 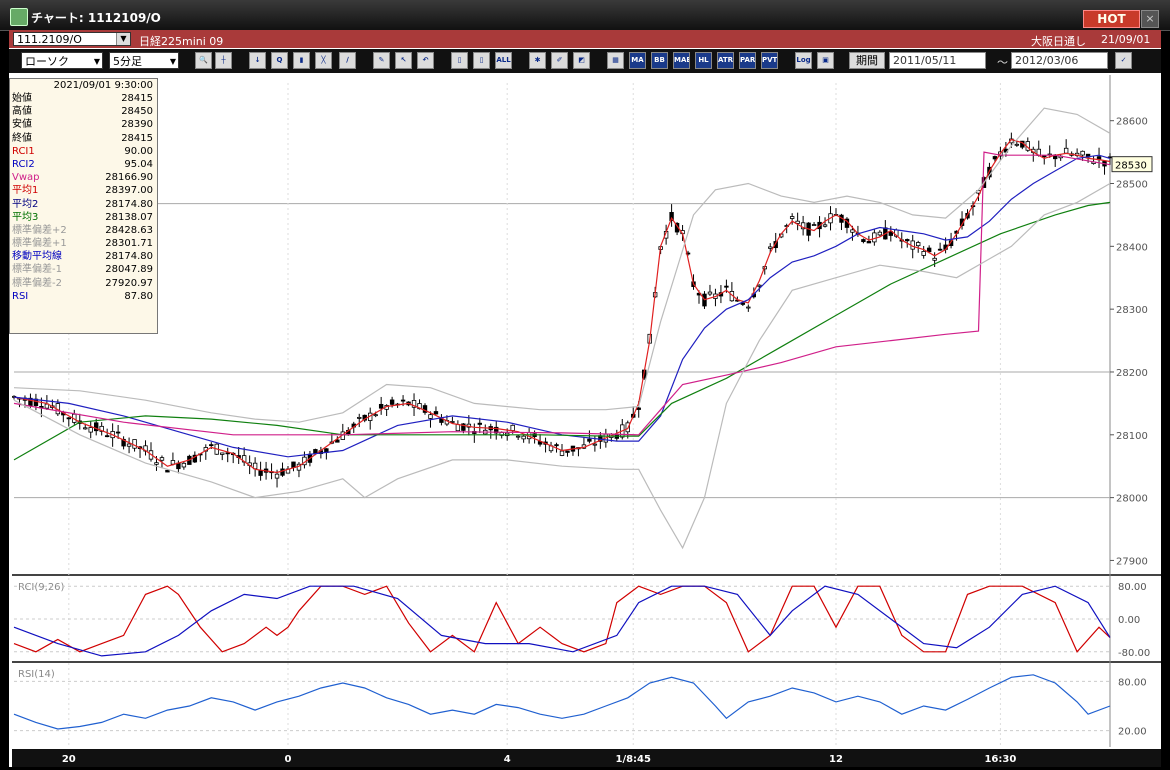 What do you see at coordinates (425, 60) in the screenshot?
I see `undo-icon: ↶` at bounding box center [425, 60].